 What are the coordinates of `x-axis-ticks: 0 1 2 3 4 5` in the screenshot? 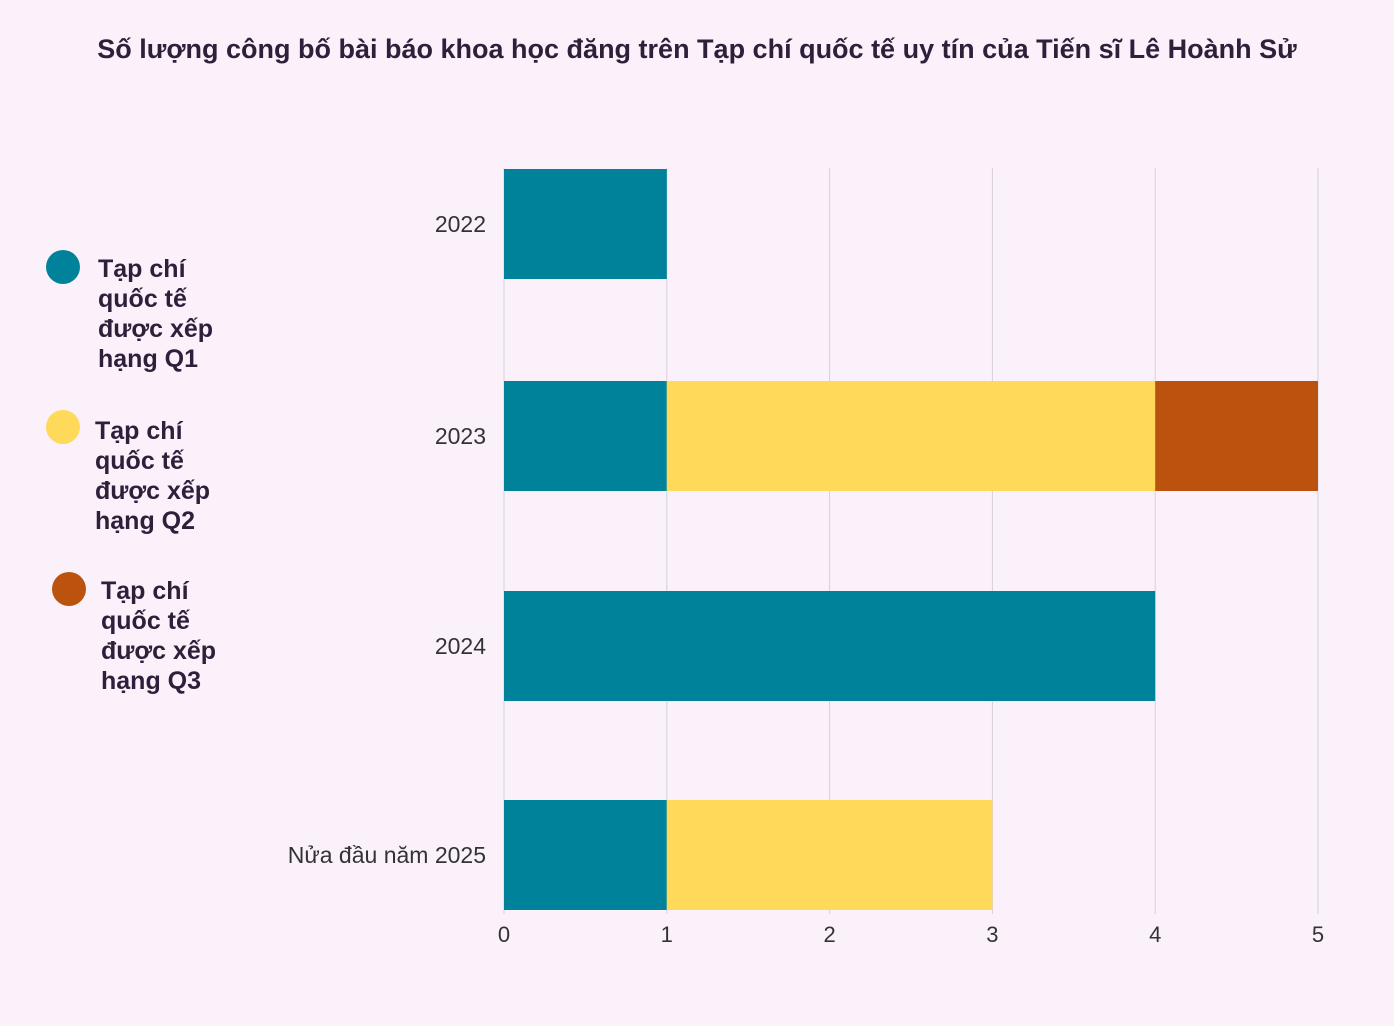 It's located at (911, 934).